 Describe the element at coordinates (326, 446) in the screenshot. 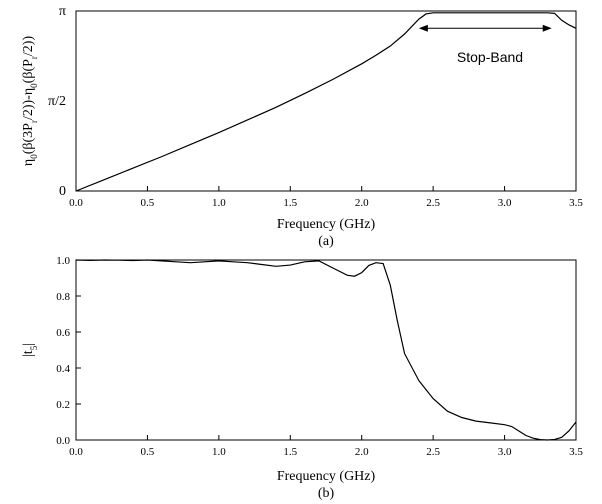

I see `x-ticks-b: 0.0 0.5 1.0 1.5 2.0 2.5 3.0 3.5` at that location.